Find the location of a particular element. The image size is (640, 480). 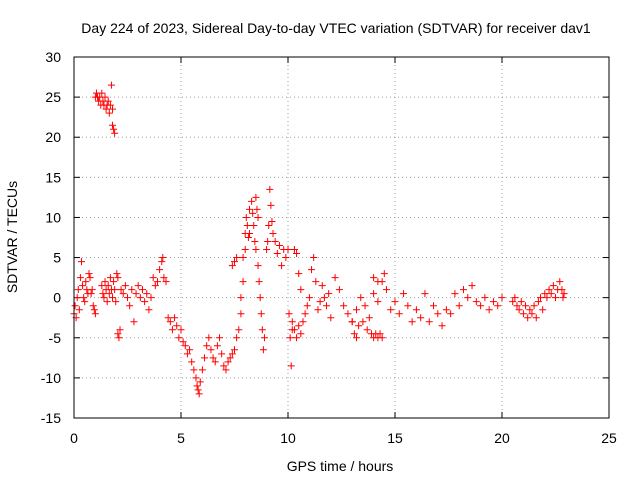

y-tick-labels: -15 -10 -5 0 5 10 15 20 25 30 is located at coordinates (51, 237).